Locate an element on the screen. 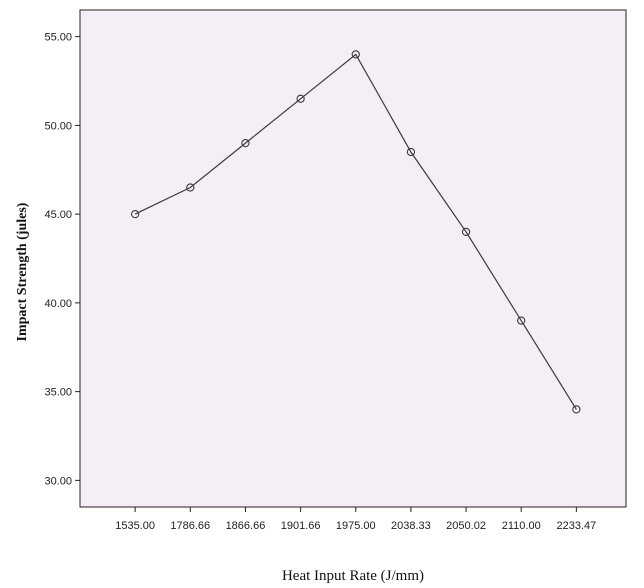 Image resolution: width=644 pixels, height=588 pixels. x-tick-label: 1535.00 is located at coordinates (135, 526).